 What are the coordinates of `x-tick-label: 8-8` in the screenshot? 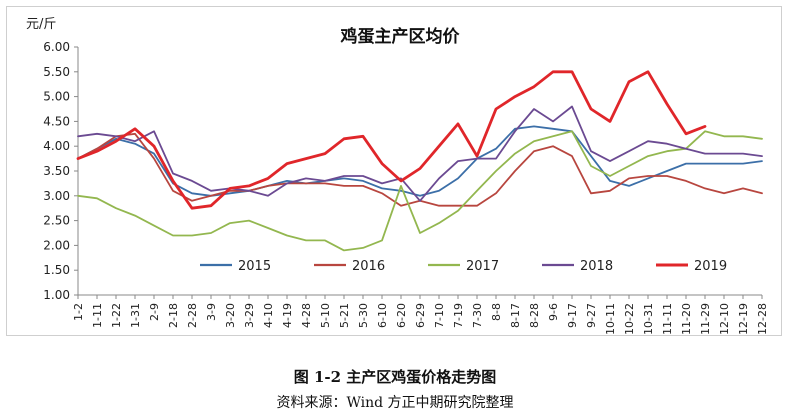 It's located at (496, 312).